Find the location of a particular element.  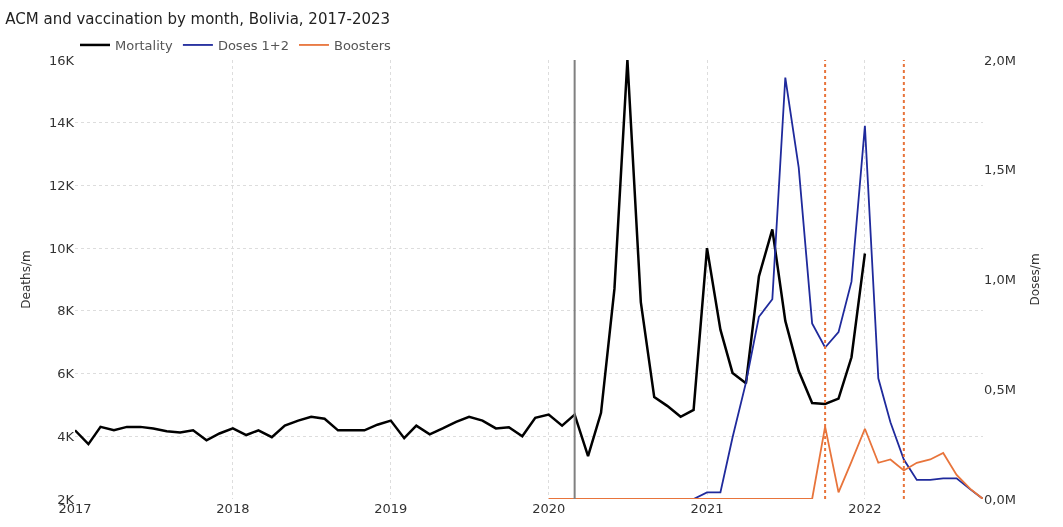

chart-title: ACM and vaccination by month, Bolivia, 2017-2023 is located at coordinates (198, 18).